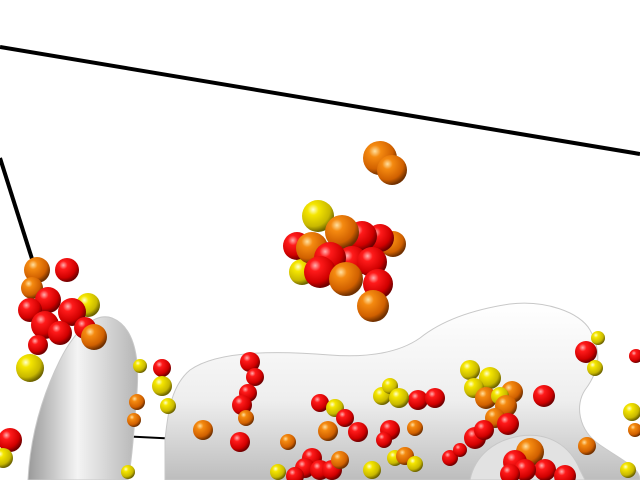 The height and width of the screenshot is (480, 640). Describe the element at coordinates (83, 398) in the screenshot. I see `surface-pillar-left` at that location.